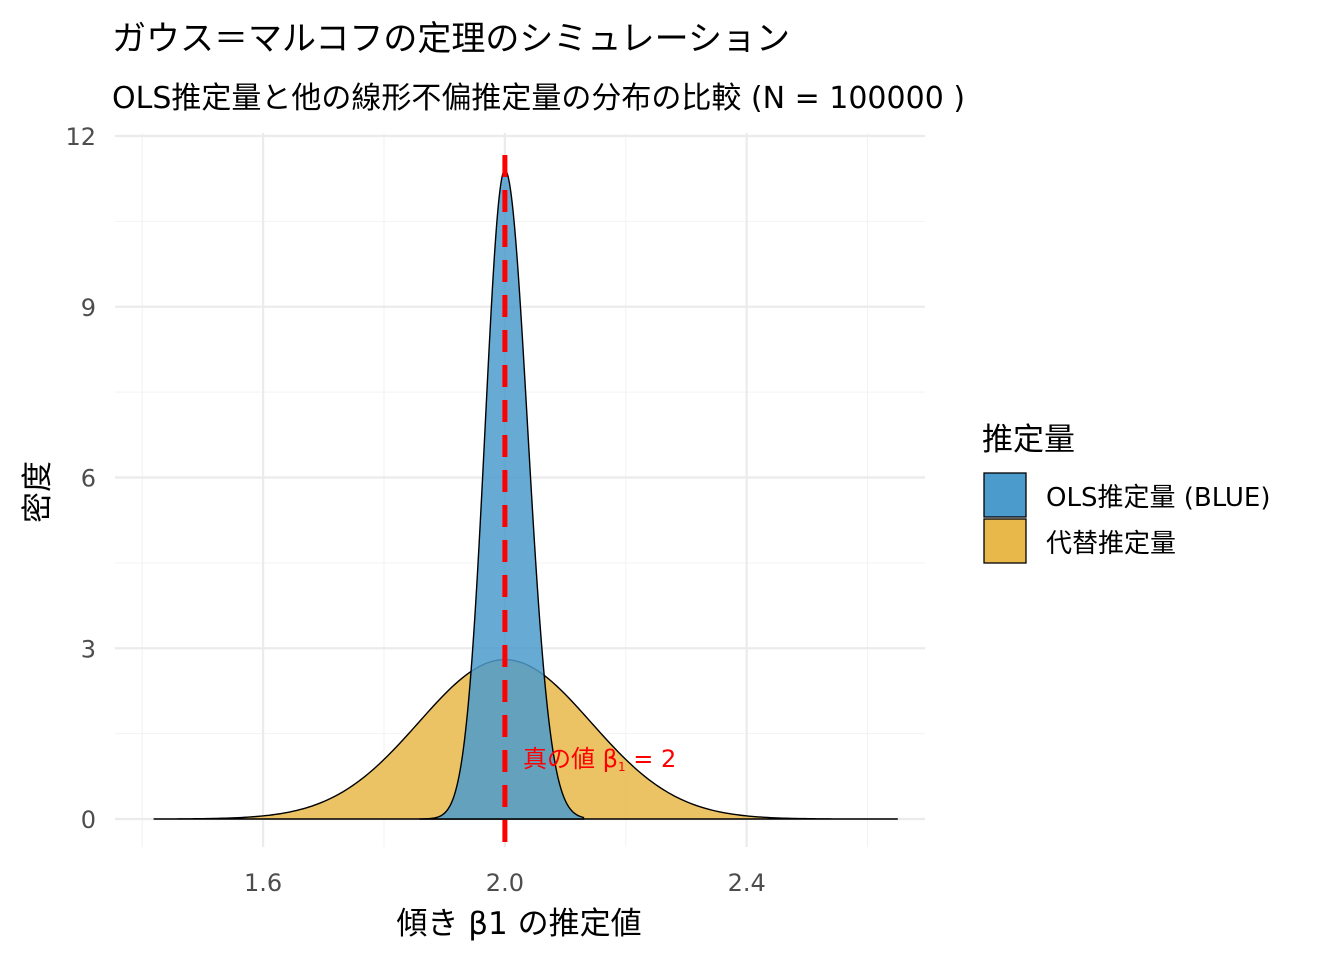  Describe the element at coordinates (502, 494) in the screenshot. I see `density-area-ols` at that location.